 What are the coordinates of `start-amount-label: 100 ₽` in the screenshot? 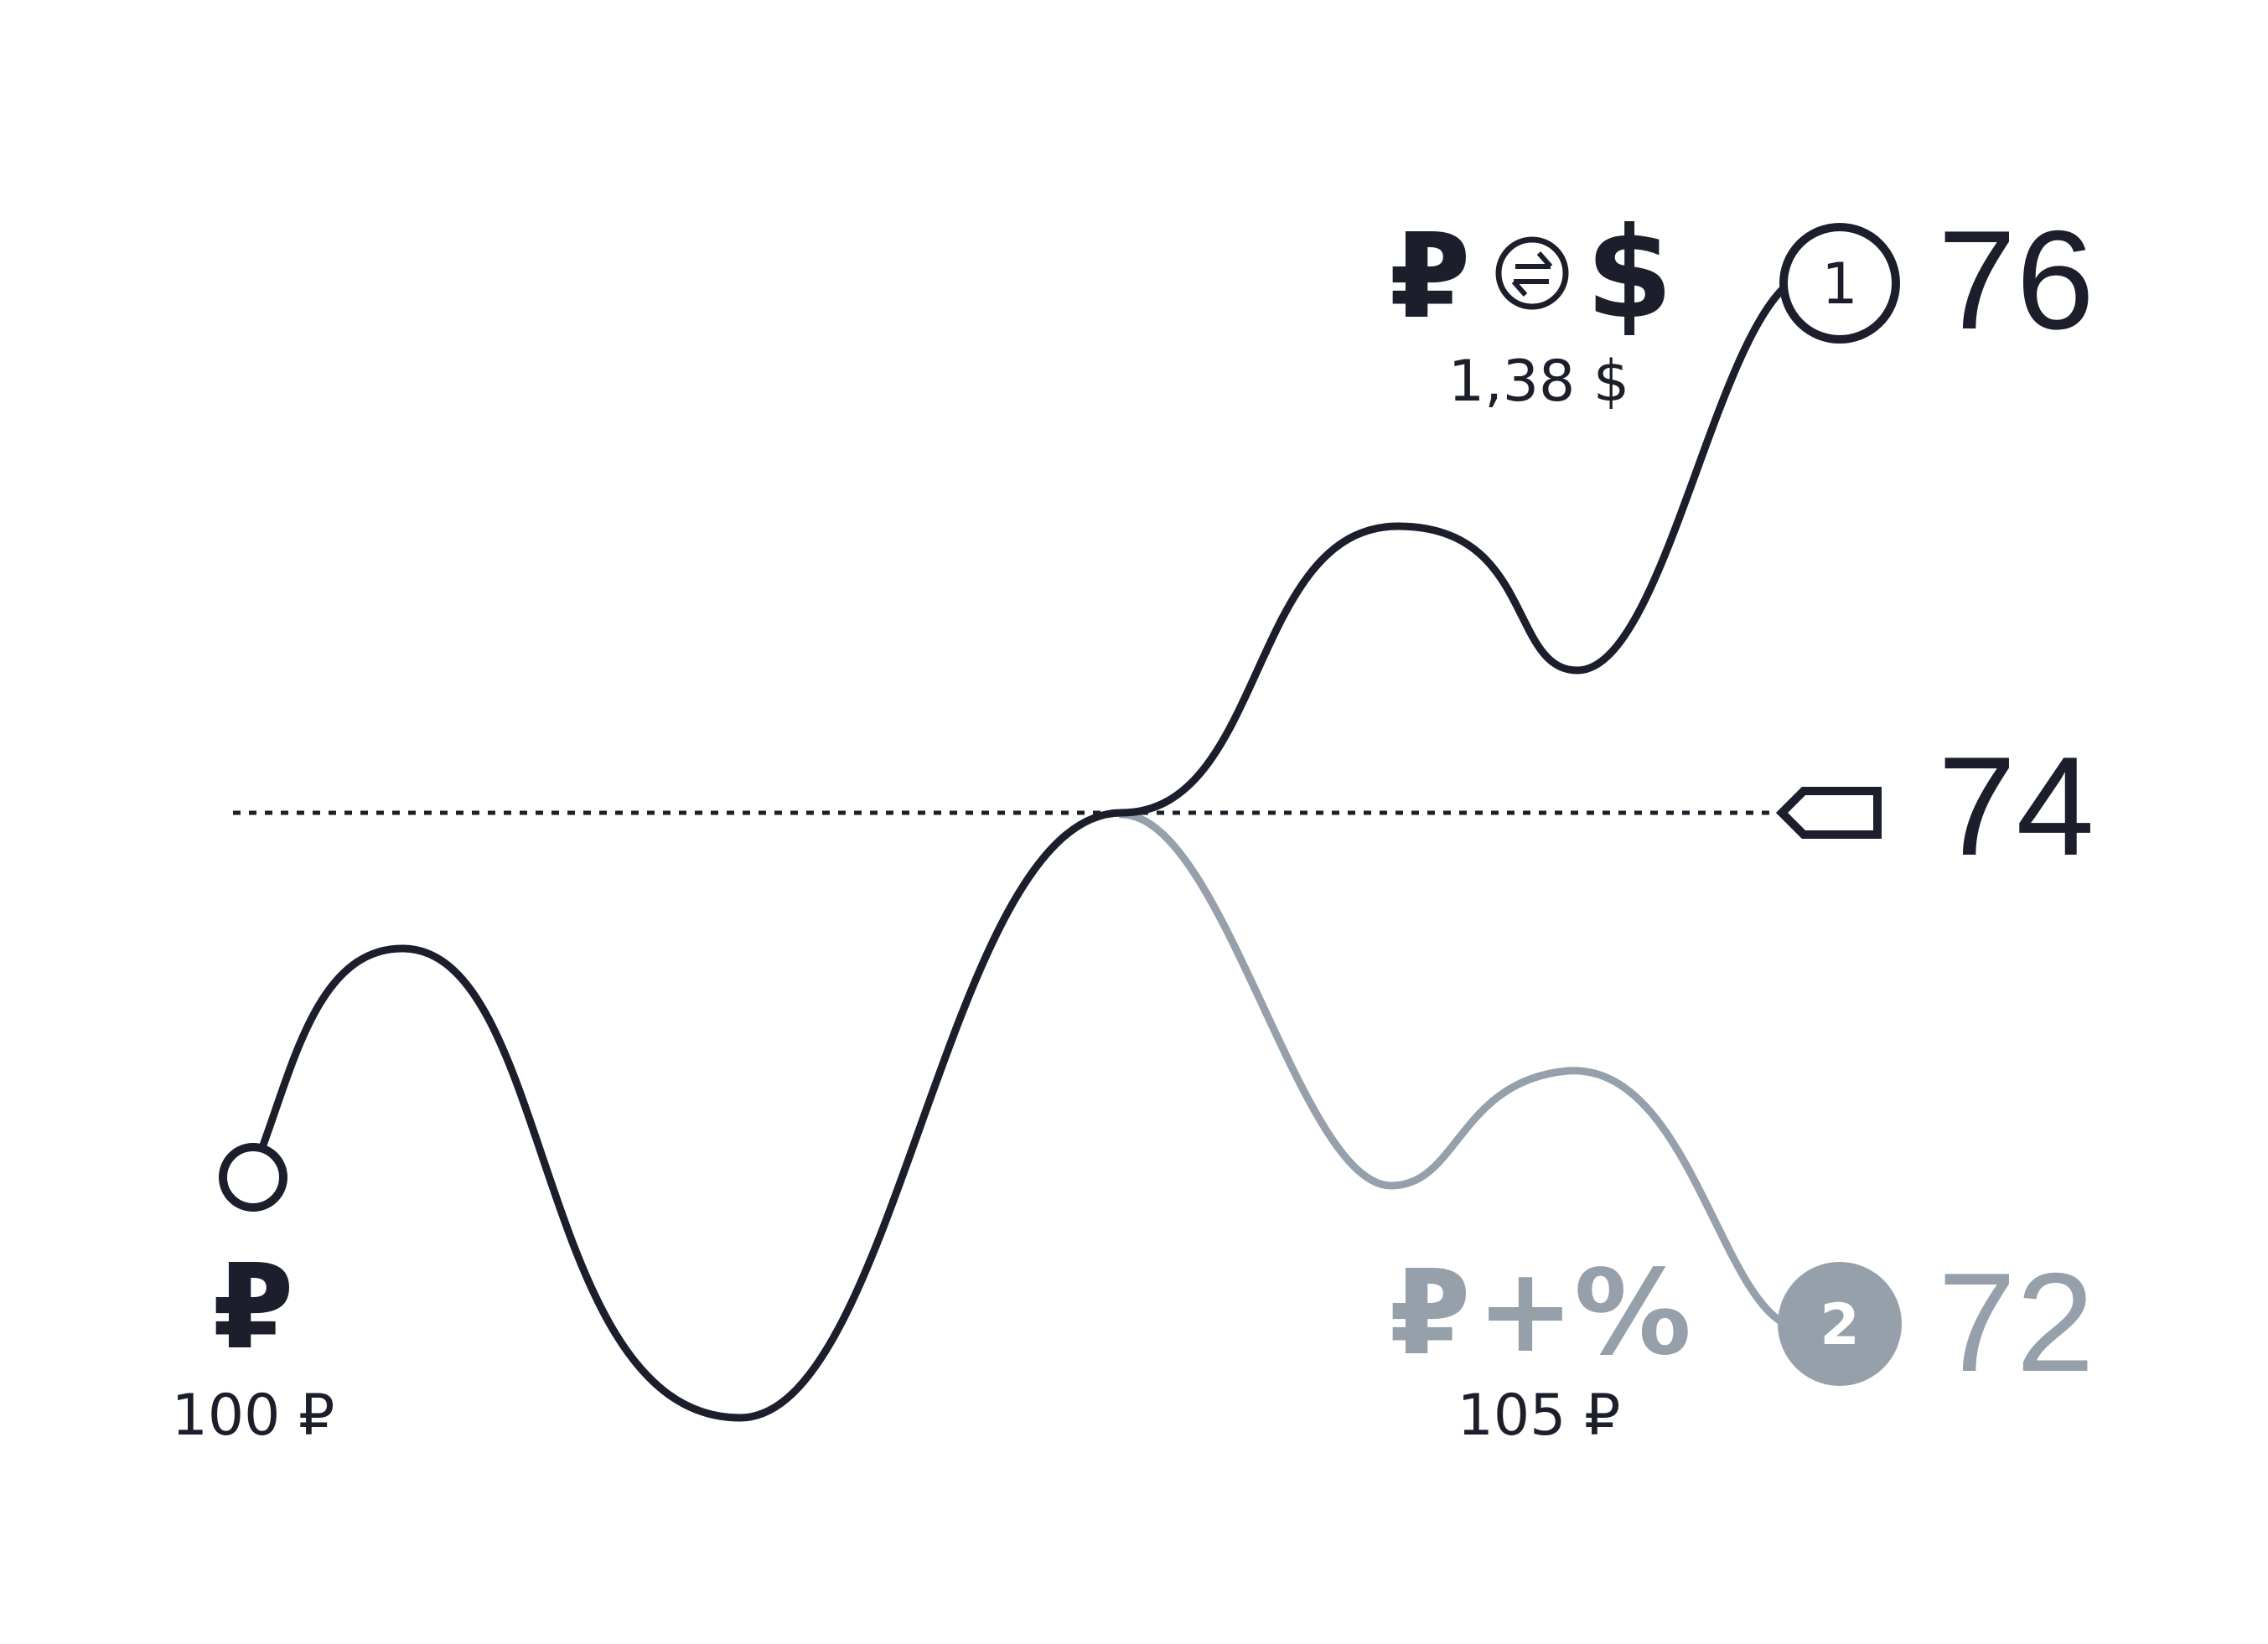 It's located at (253, 1416).